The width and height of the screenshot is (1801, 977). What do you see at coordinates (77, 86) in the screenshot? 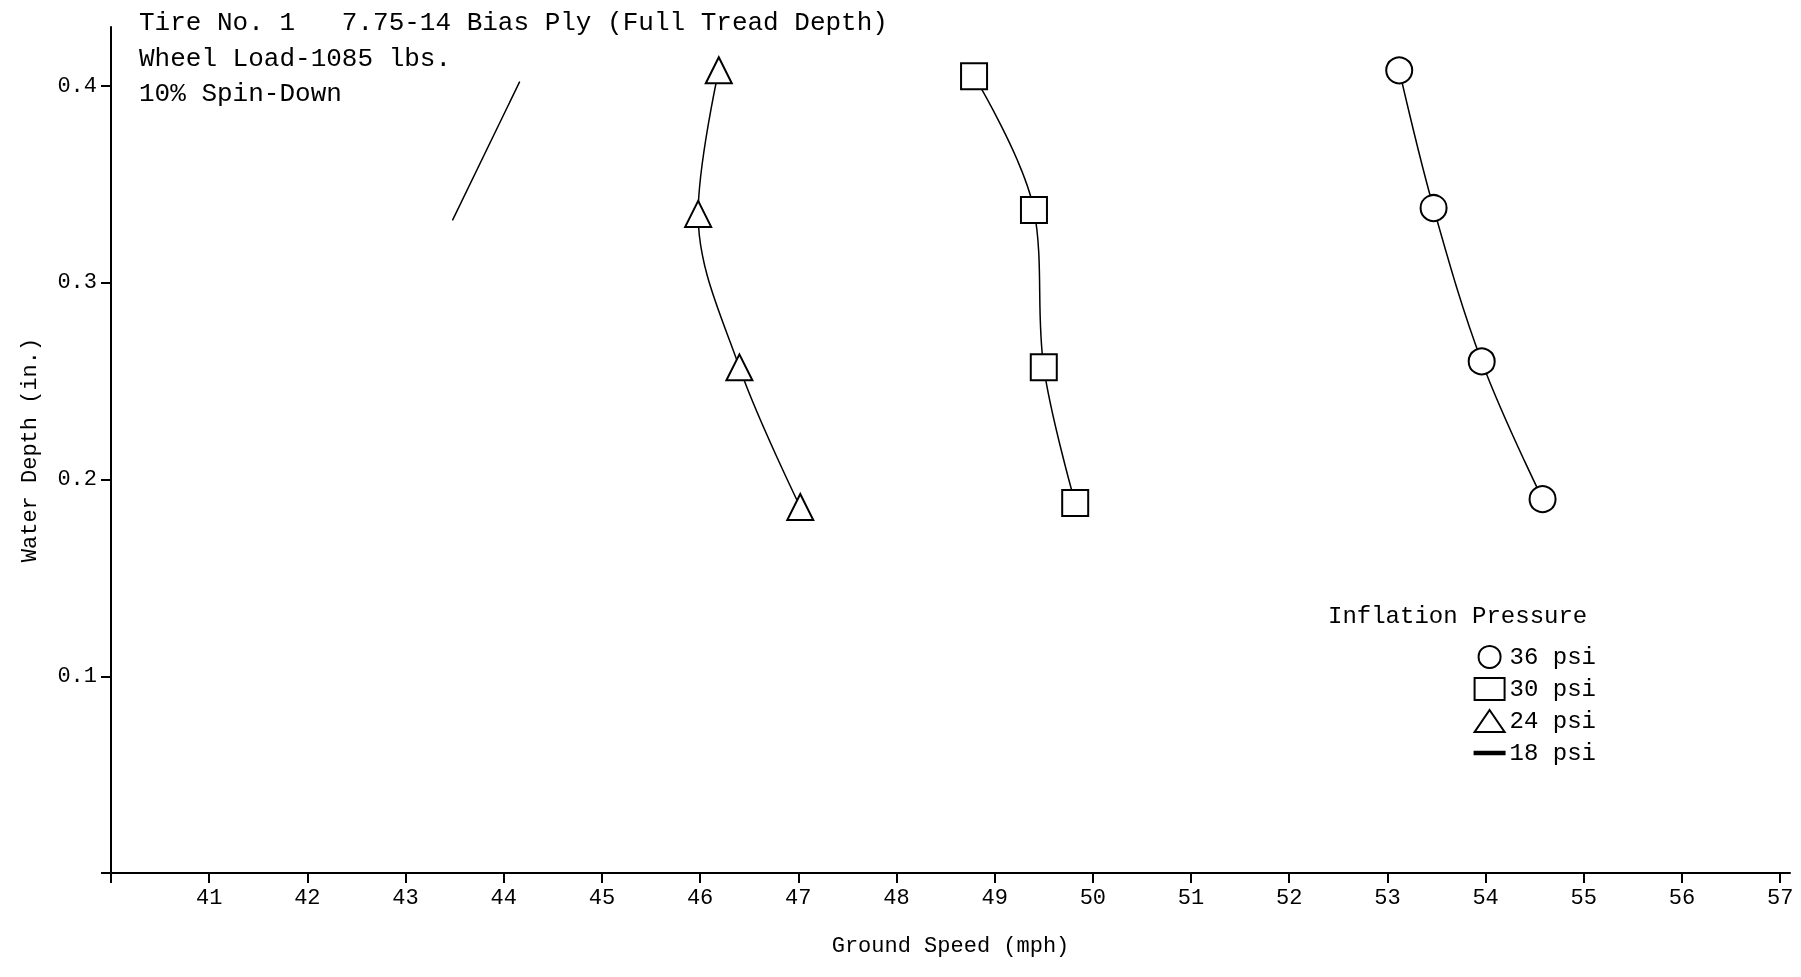
I see `y-tick-label: 0.4` at bounding box center [77, 86].